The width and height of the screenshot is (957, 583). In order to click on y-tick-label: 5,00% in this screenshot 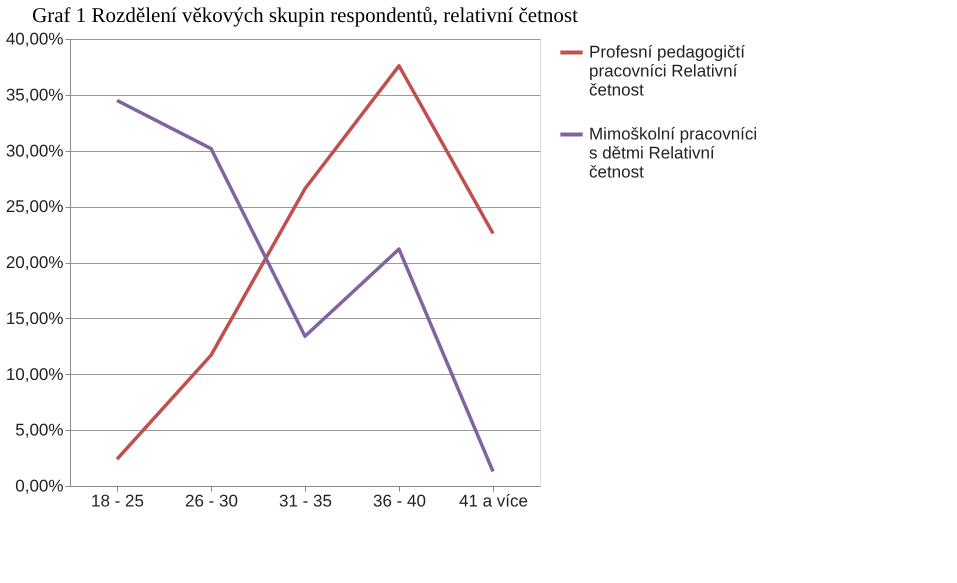, I will do `click(39, 430)`.